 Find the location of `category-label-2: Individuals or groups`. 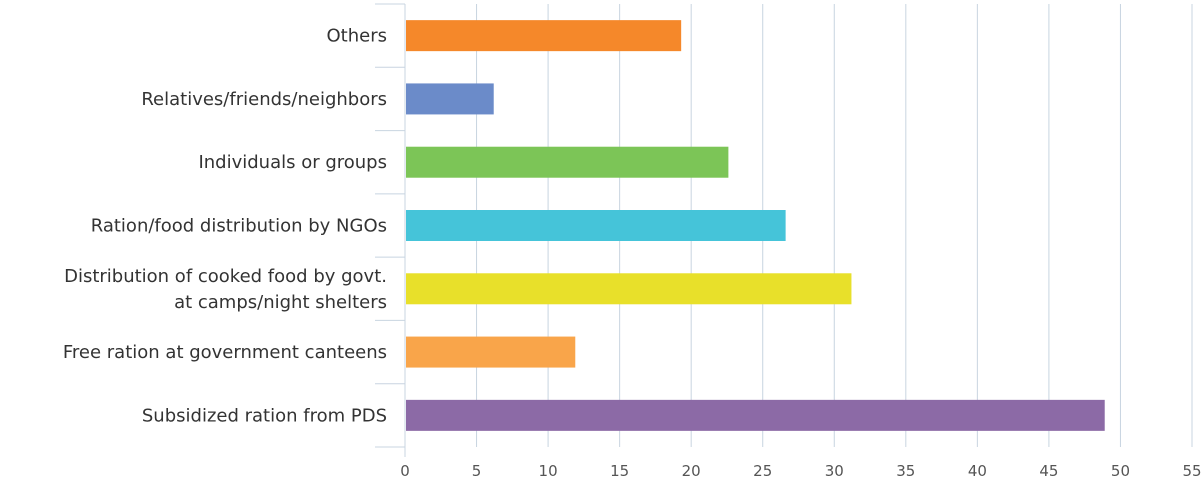

category-label-2: Individuals or groups is located at coordinates (292, 162).